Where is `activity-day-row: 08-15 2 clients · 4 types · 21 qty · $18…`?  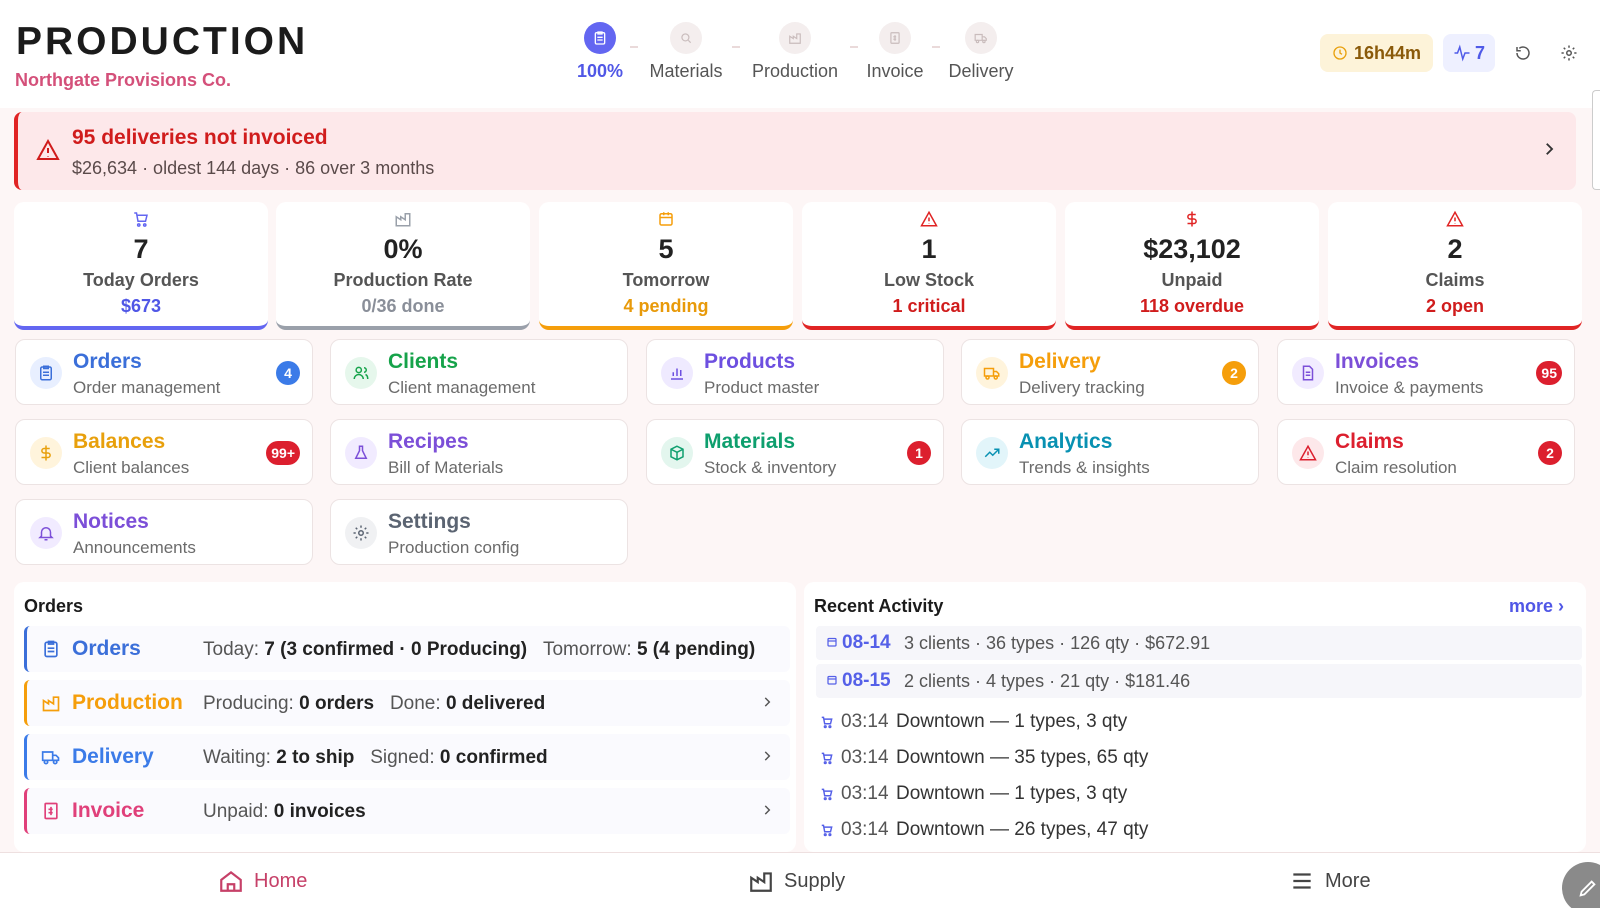 activity-day-row: 08-15 2 clients · 4 types · 21 qty · $18… is located at coordinates (1199, 681).